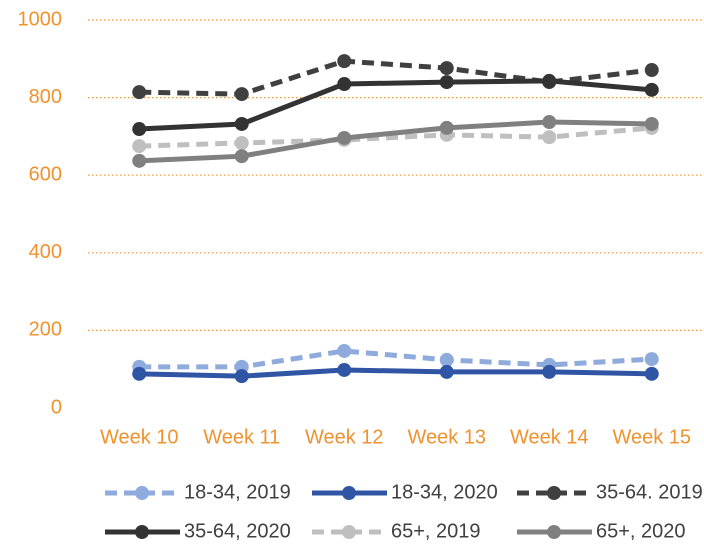  Describe the element at coordinates (241, 437) in the screenshot. I see `x-tick-label: Week 11` at that location.